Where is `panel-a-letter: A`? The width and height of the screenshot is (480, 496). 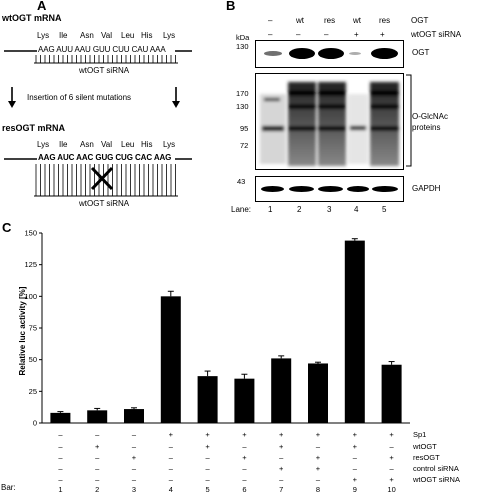
panel-a-letter: A is located at coordinates (42, 6).